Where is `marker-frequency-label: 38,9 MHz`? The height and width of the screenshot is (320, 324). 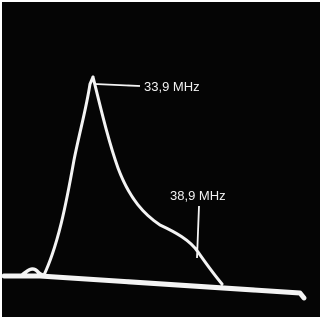
marker-frequency-label: 38,9 MHz is located at coordinates (198, 195).